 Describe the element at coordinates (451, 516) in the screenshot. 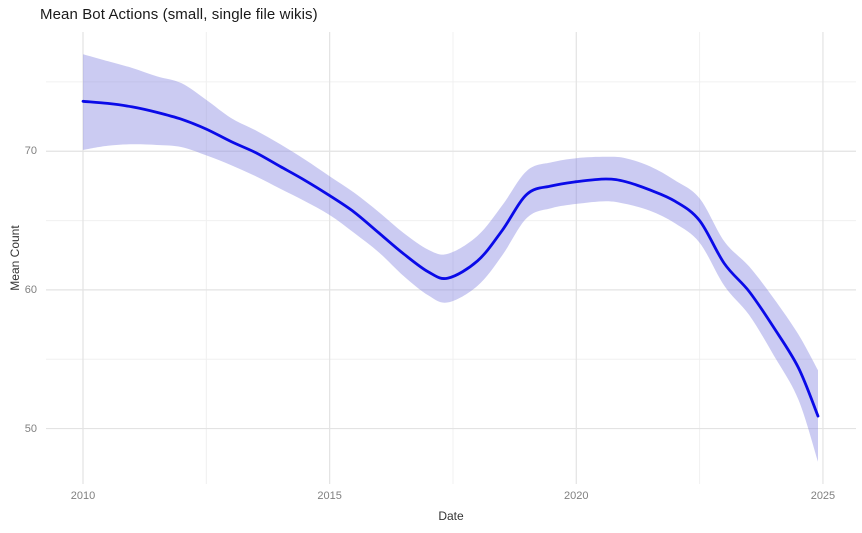

I see `x-axis-title: Date` at that location.